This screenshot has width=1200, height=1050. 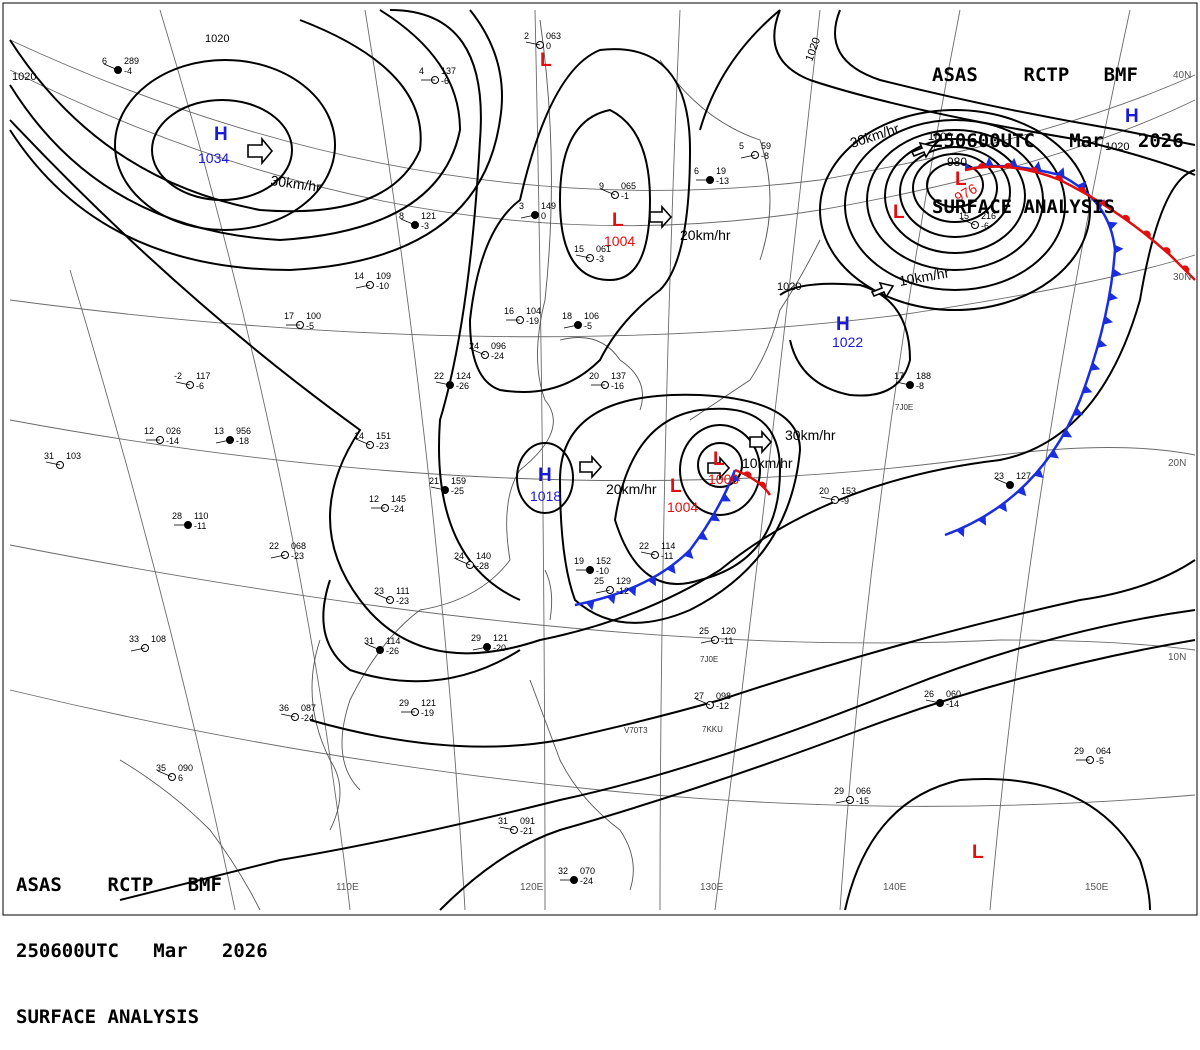 I want to click on station-temperature: 33, so click(x=134, y=639).